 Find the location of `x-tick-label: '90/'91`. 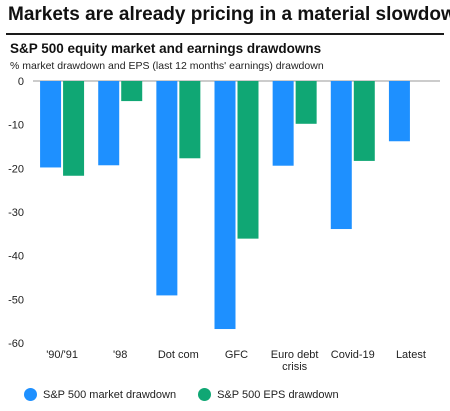

x-tick-label: '90/'91 is located at coordinates (62, 355).